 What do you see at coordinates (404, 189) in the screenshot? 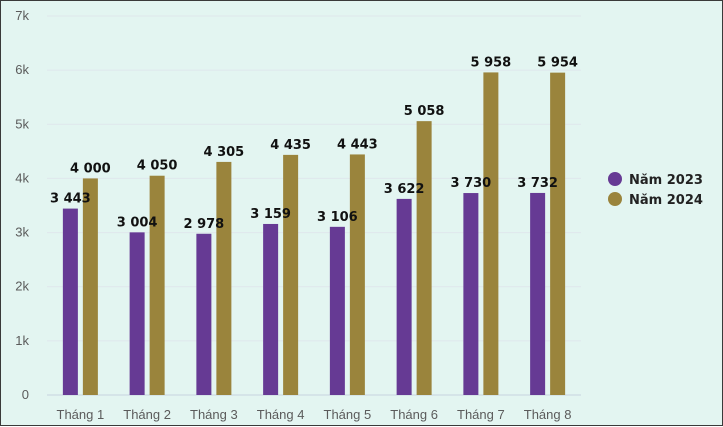
I see `data-label: 3 622` at bounding box center [404, 189].